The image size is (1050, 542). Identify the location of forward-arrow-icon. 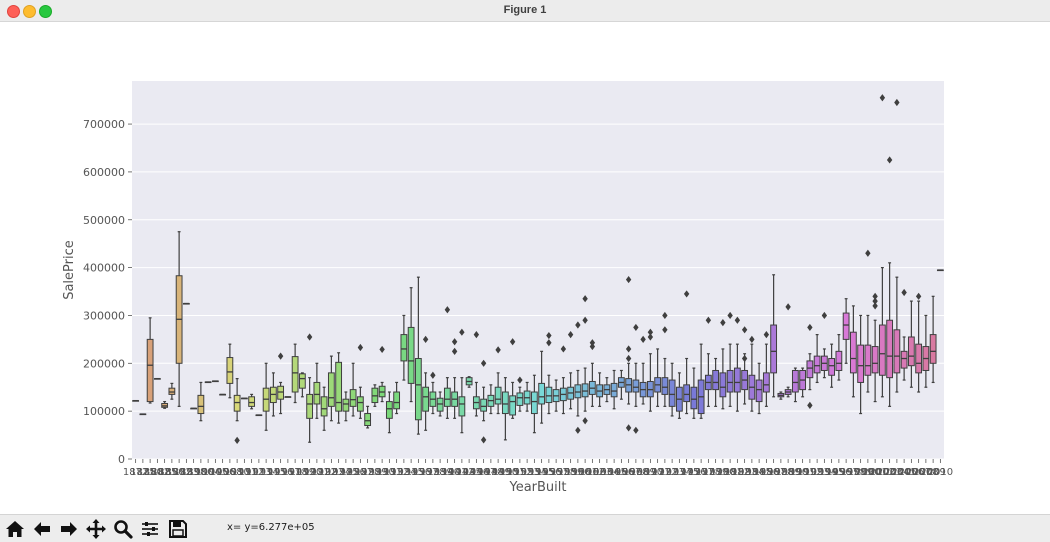
(69, 529).